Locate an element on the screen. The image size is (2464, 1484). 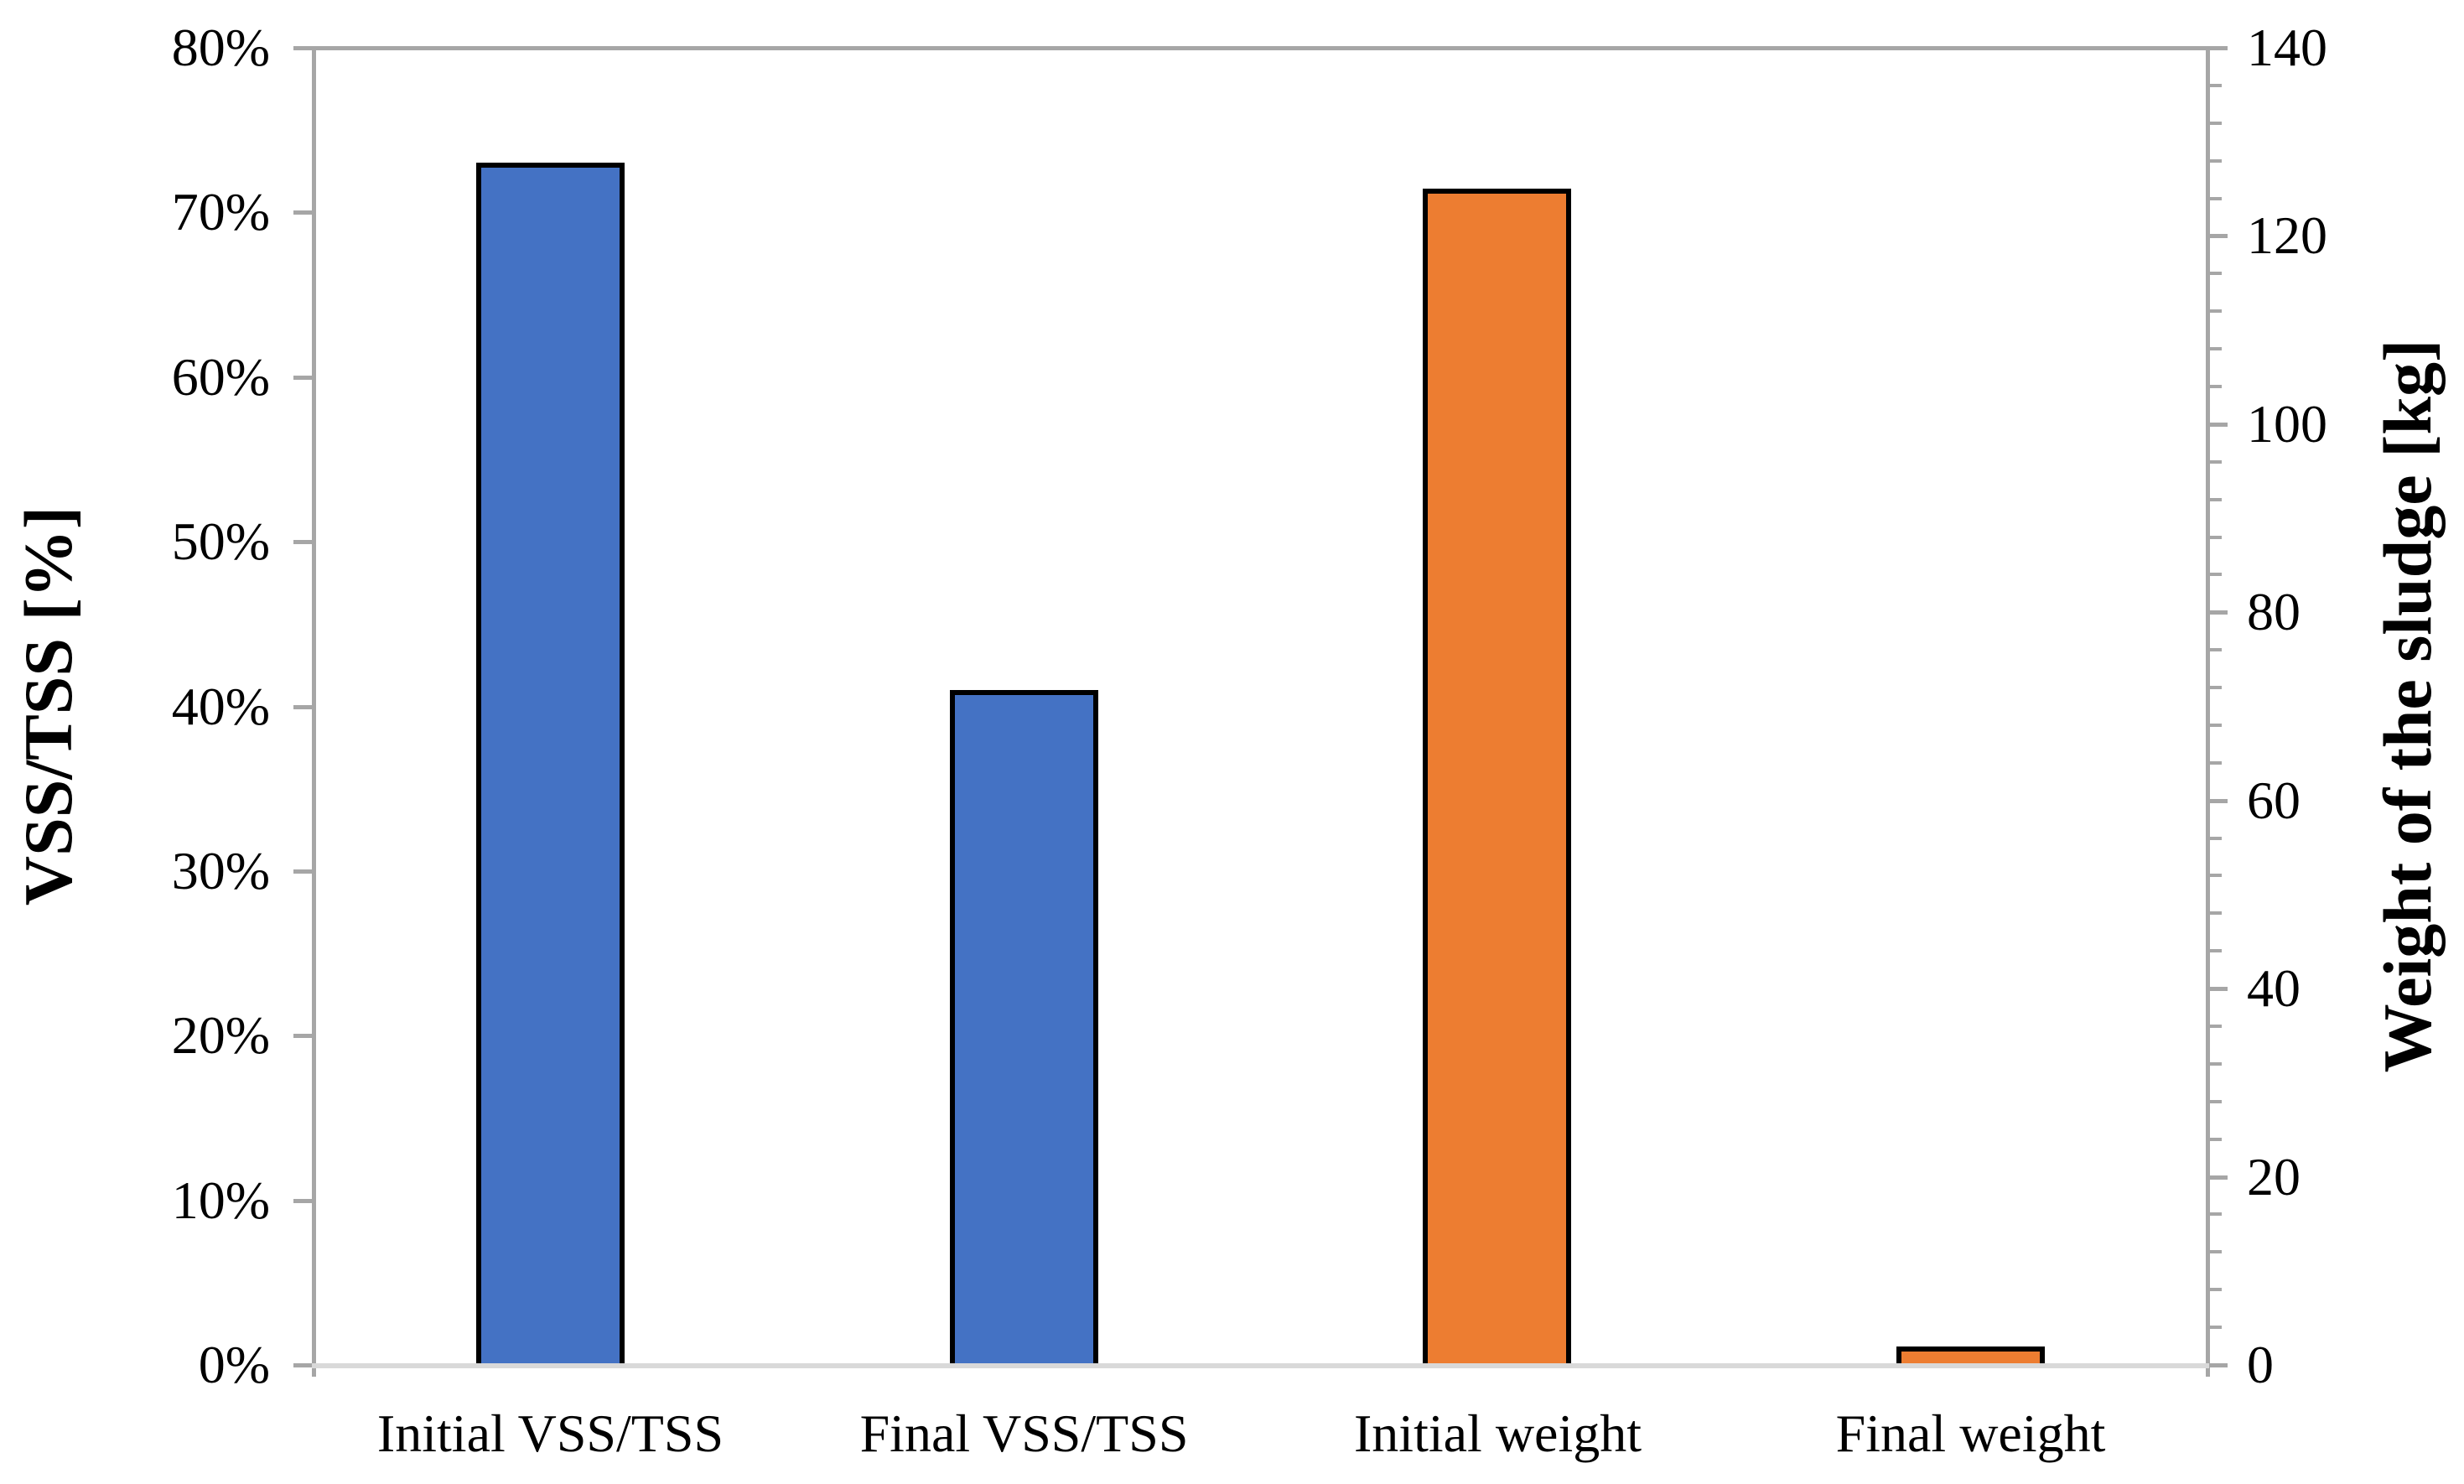
y-axis-left-ticklabel: 30% is located at coordinates (220, 870).